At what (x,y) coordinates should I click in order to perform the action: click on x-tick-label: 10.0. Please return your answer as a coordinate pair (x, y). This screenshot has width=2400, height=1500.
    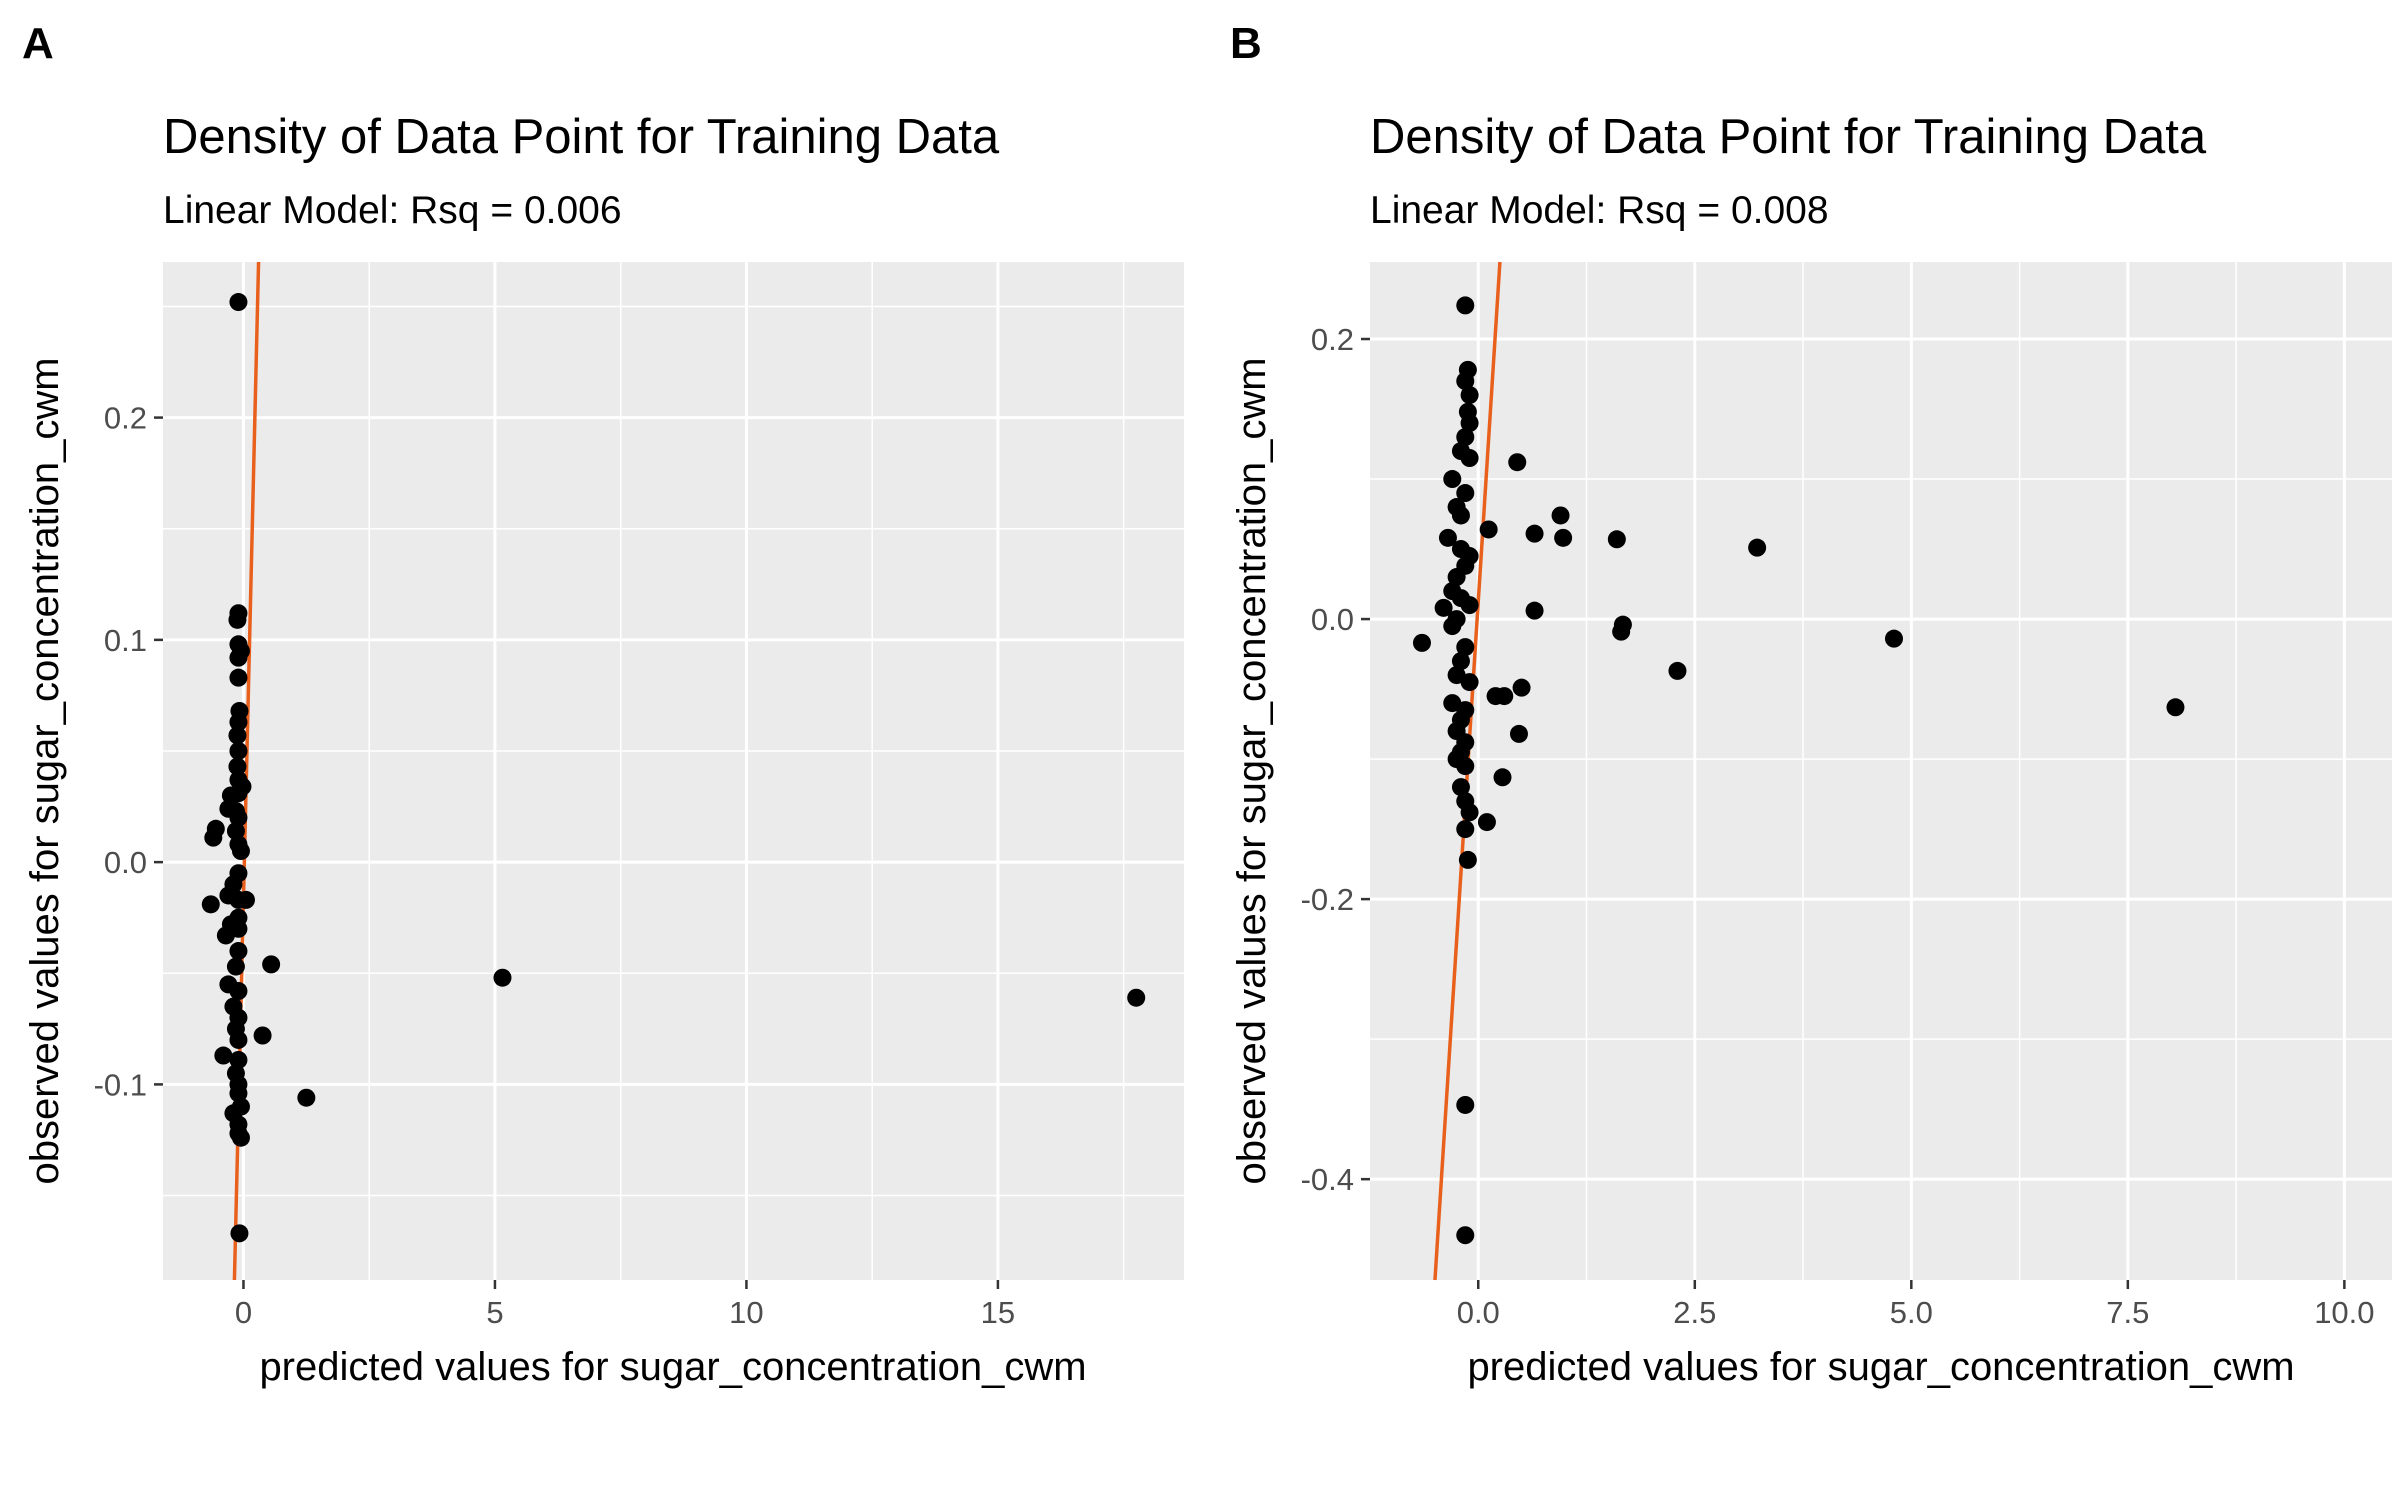
    Looking at the image, I should click on (2344, 1312).